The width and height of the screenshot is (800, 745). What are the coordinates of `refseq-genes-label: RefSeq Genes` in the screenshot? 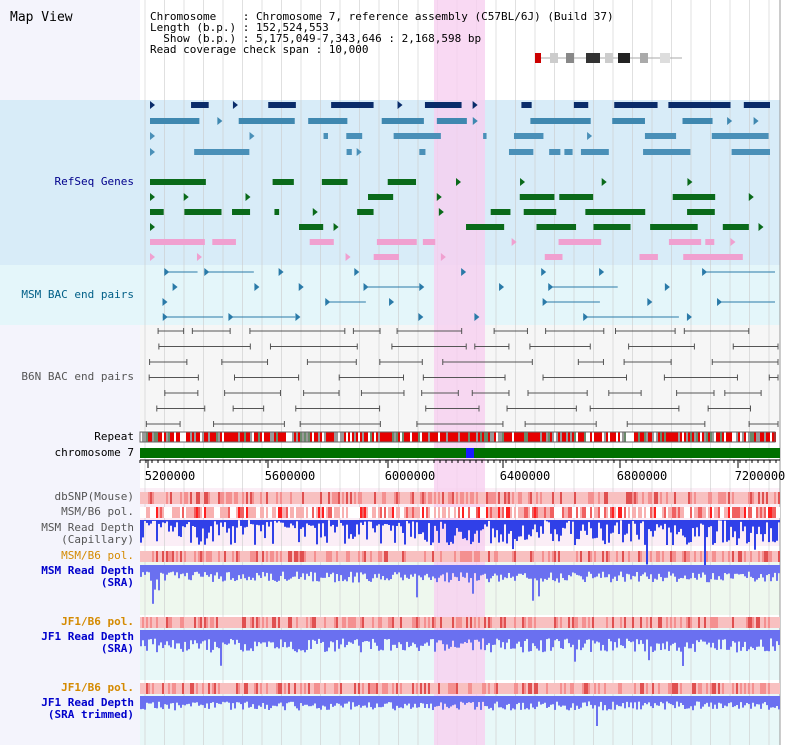 It's located at (94, 181).